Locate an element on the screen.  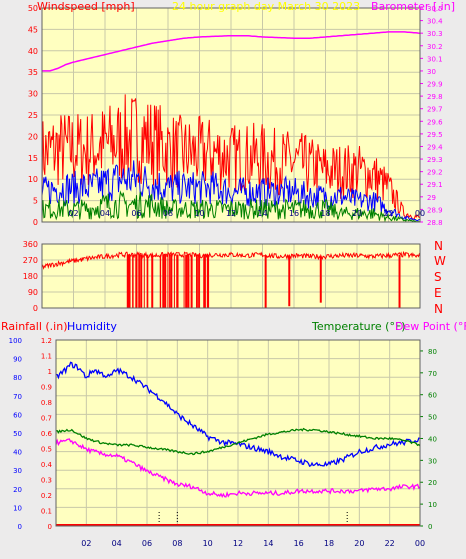
humidity-tick-label: 20 is located at coordinates (17, 490).